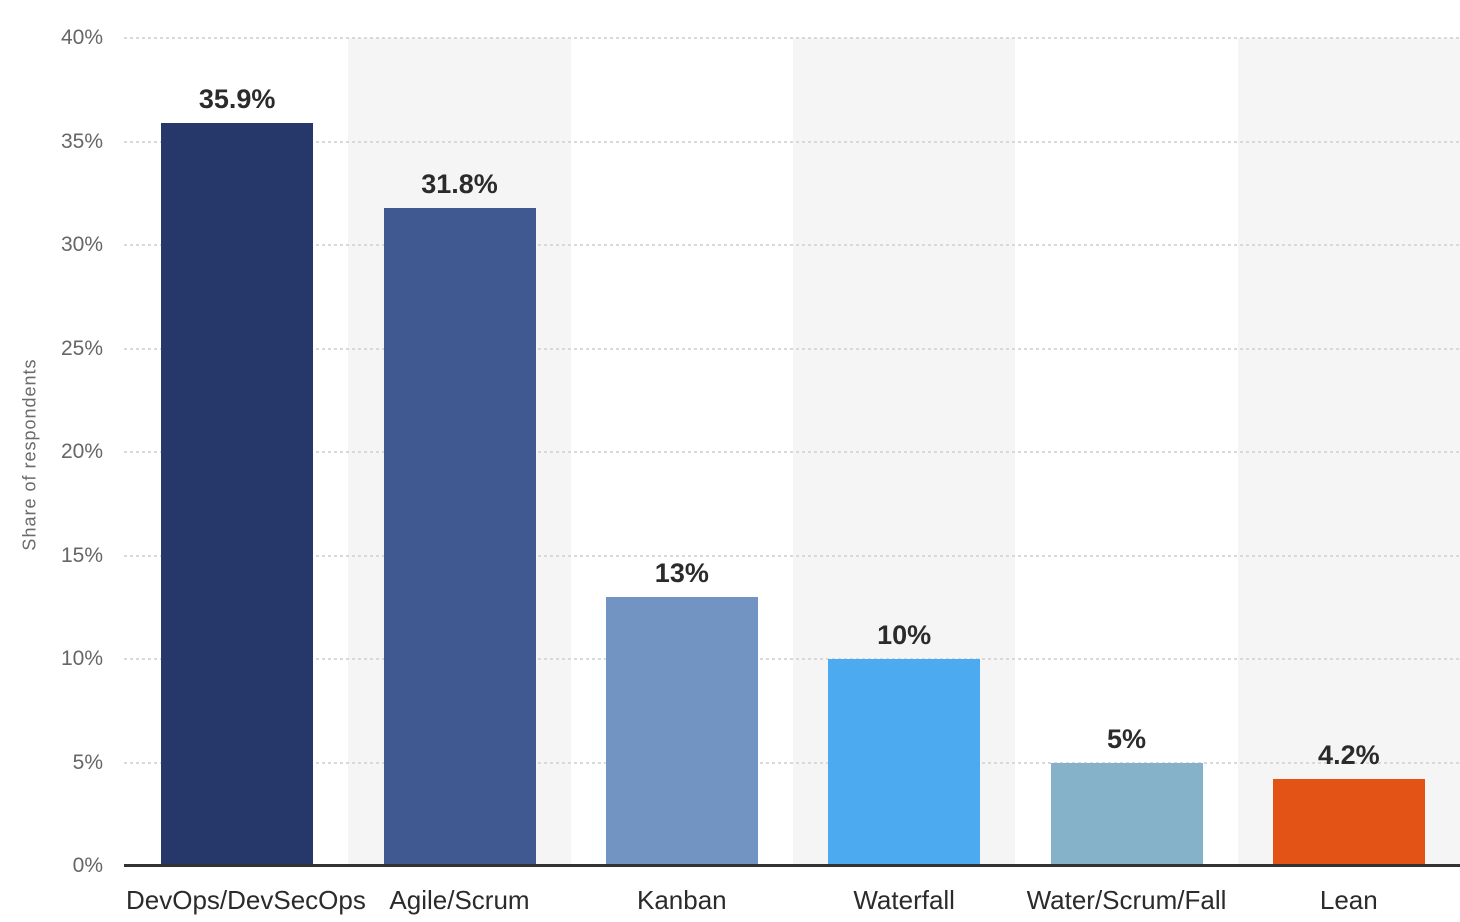 This screenshot has height=922, width=1460. What do you see at coordinates (81, 348) in the screenshot?
I see `y-tick-label: 25%` at bounding box center [81, 348].